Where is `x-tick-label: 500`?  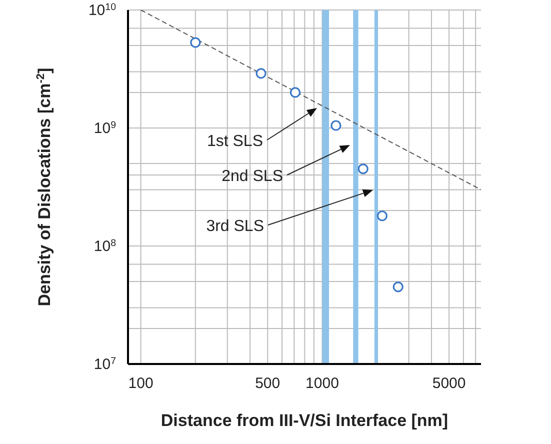
x-tick-label: 500 is located at coordinates (267, 383).